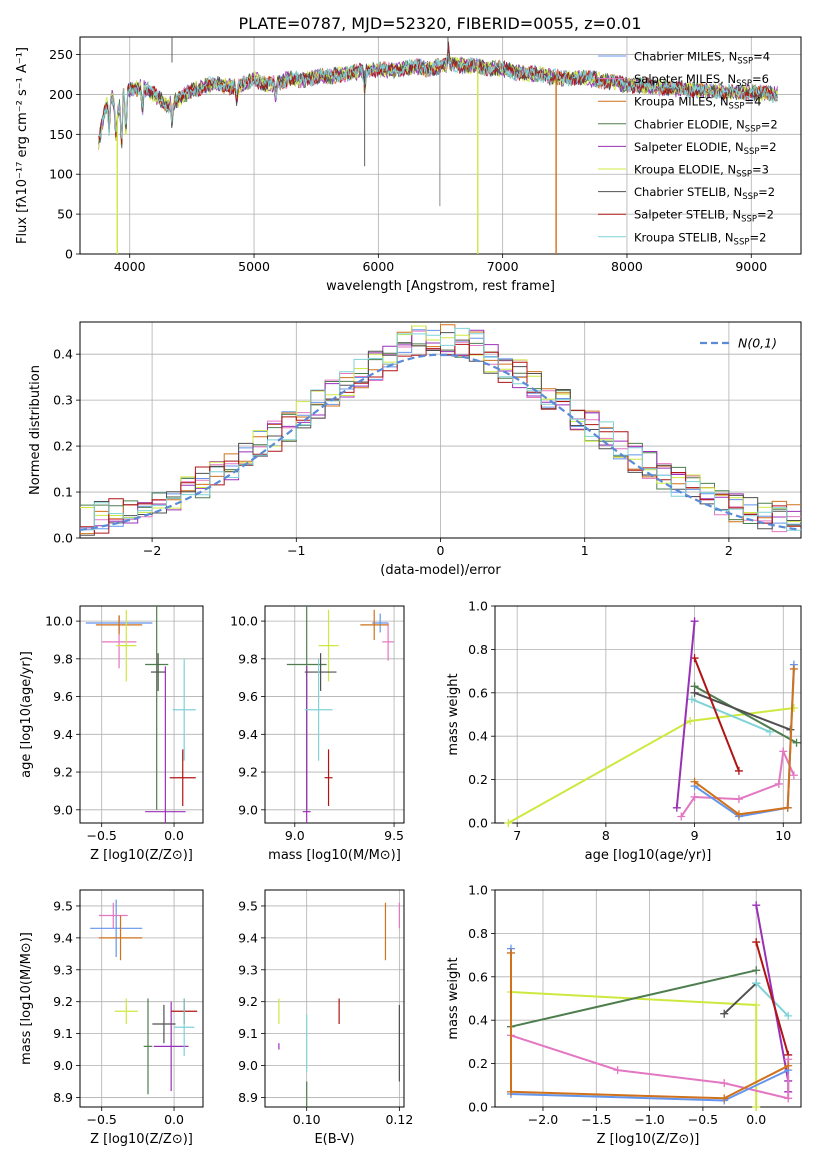 This screenshot has height=1170, width=819. I want to click on x-tick-label: −0.5, so click(102, 1119).